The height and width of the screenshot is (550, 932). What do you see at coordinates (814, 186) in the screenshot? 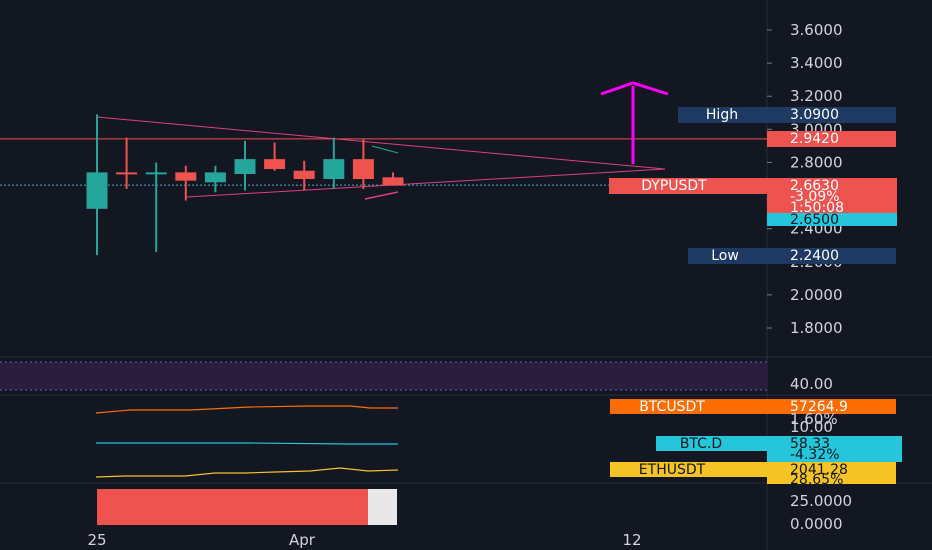
I see `last-price-value: 2.6630` at bounding box center [814, 186].